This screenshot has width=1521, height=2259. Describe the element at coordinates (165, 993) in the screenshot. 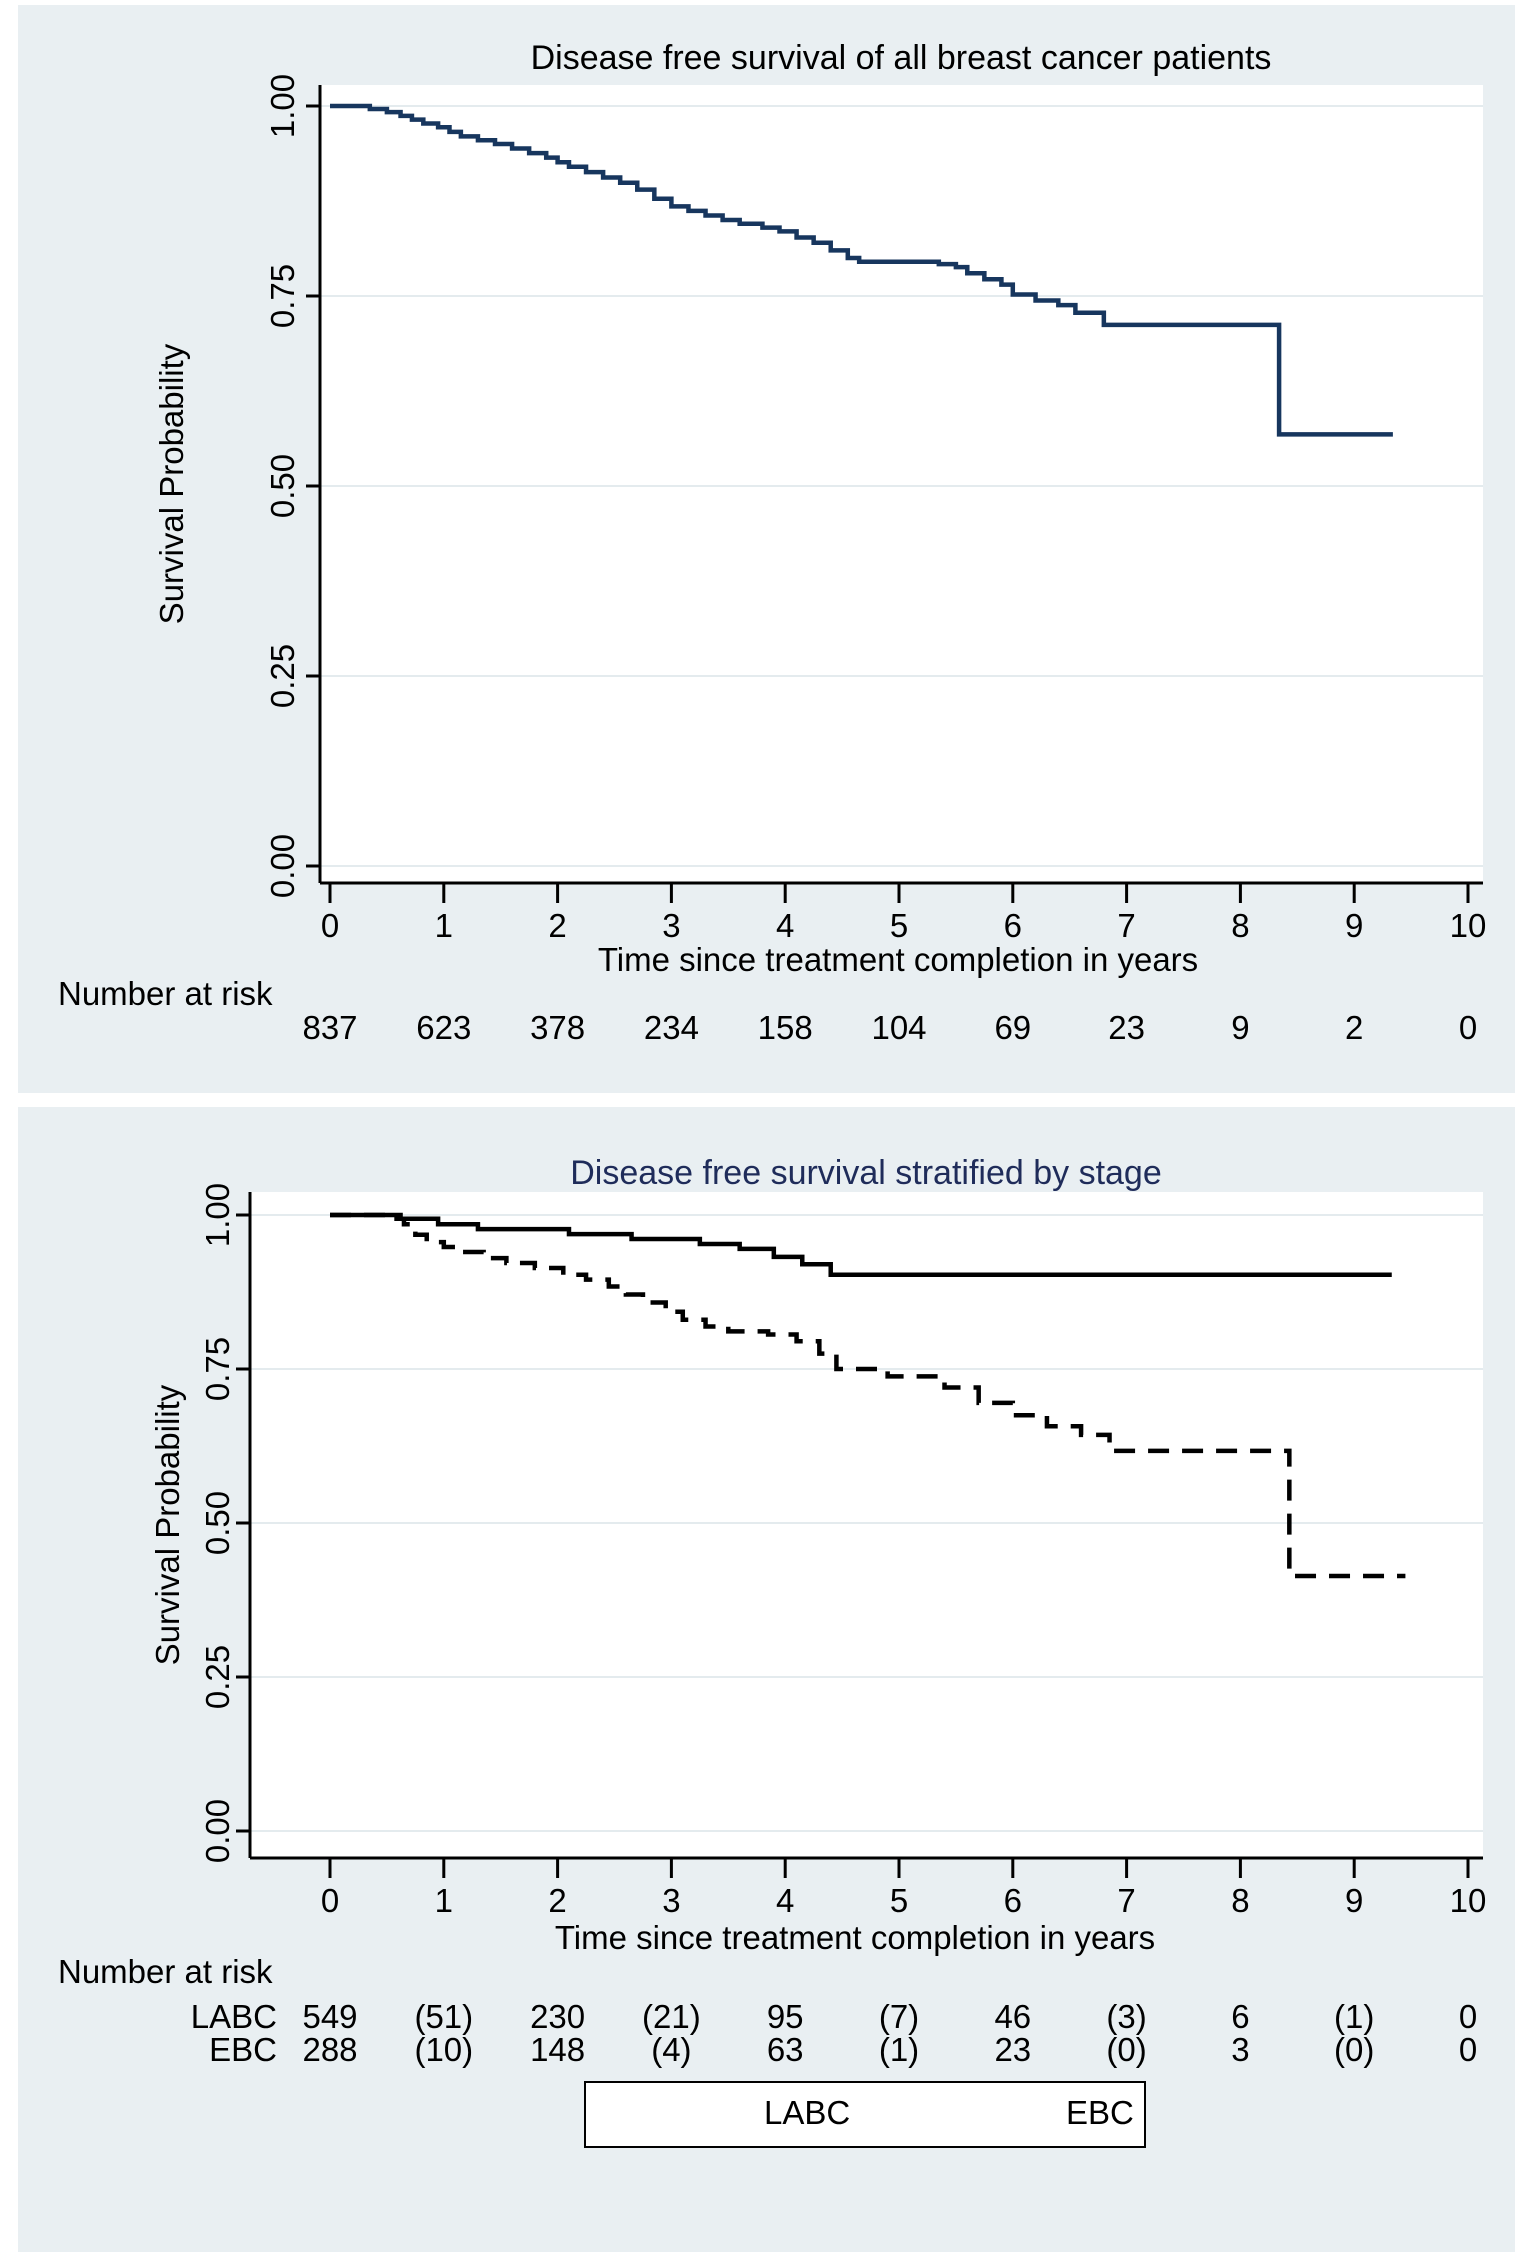

I see `chart1-number-at-risk-label: Number at risk` at that location.